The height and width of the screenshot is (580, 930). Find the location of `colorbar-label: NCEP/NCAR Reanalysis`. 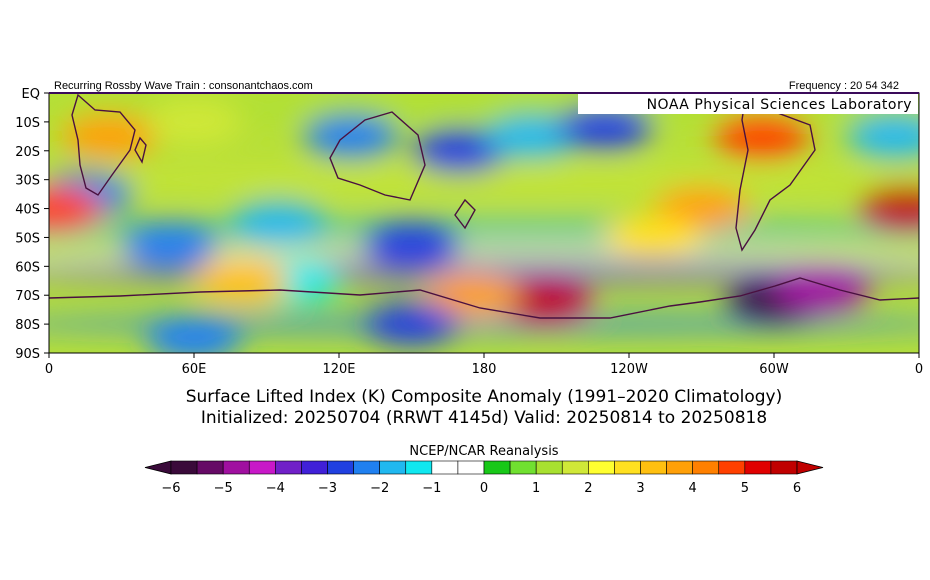

colorbar-label: NCEP/NCAR Reanalysis is located at coordinates (483, 451).